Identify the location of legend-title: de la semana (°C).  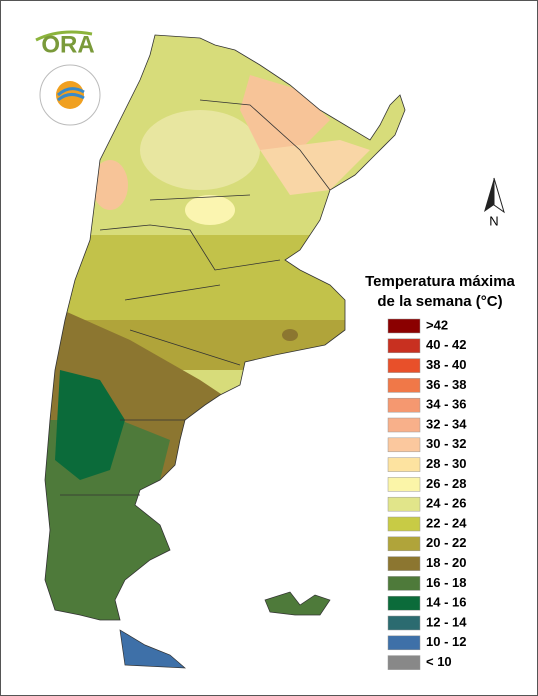
(439, 301).